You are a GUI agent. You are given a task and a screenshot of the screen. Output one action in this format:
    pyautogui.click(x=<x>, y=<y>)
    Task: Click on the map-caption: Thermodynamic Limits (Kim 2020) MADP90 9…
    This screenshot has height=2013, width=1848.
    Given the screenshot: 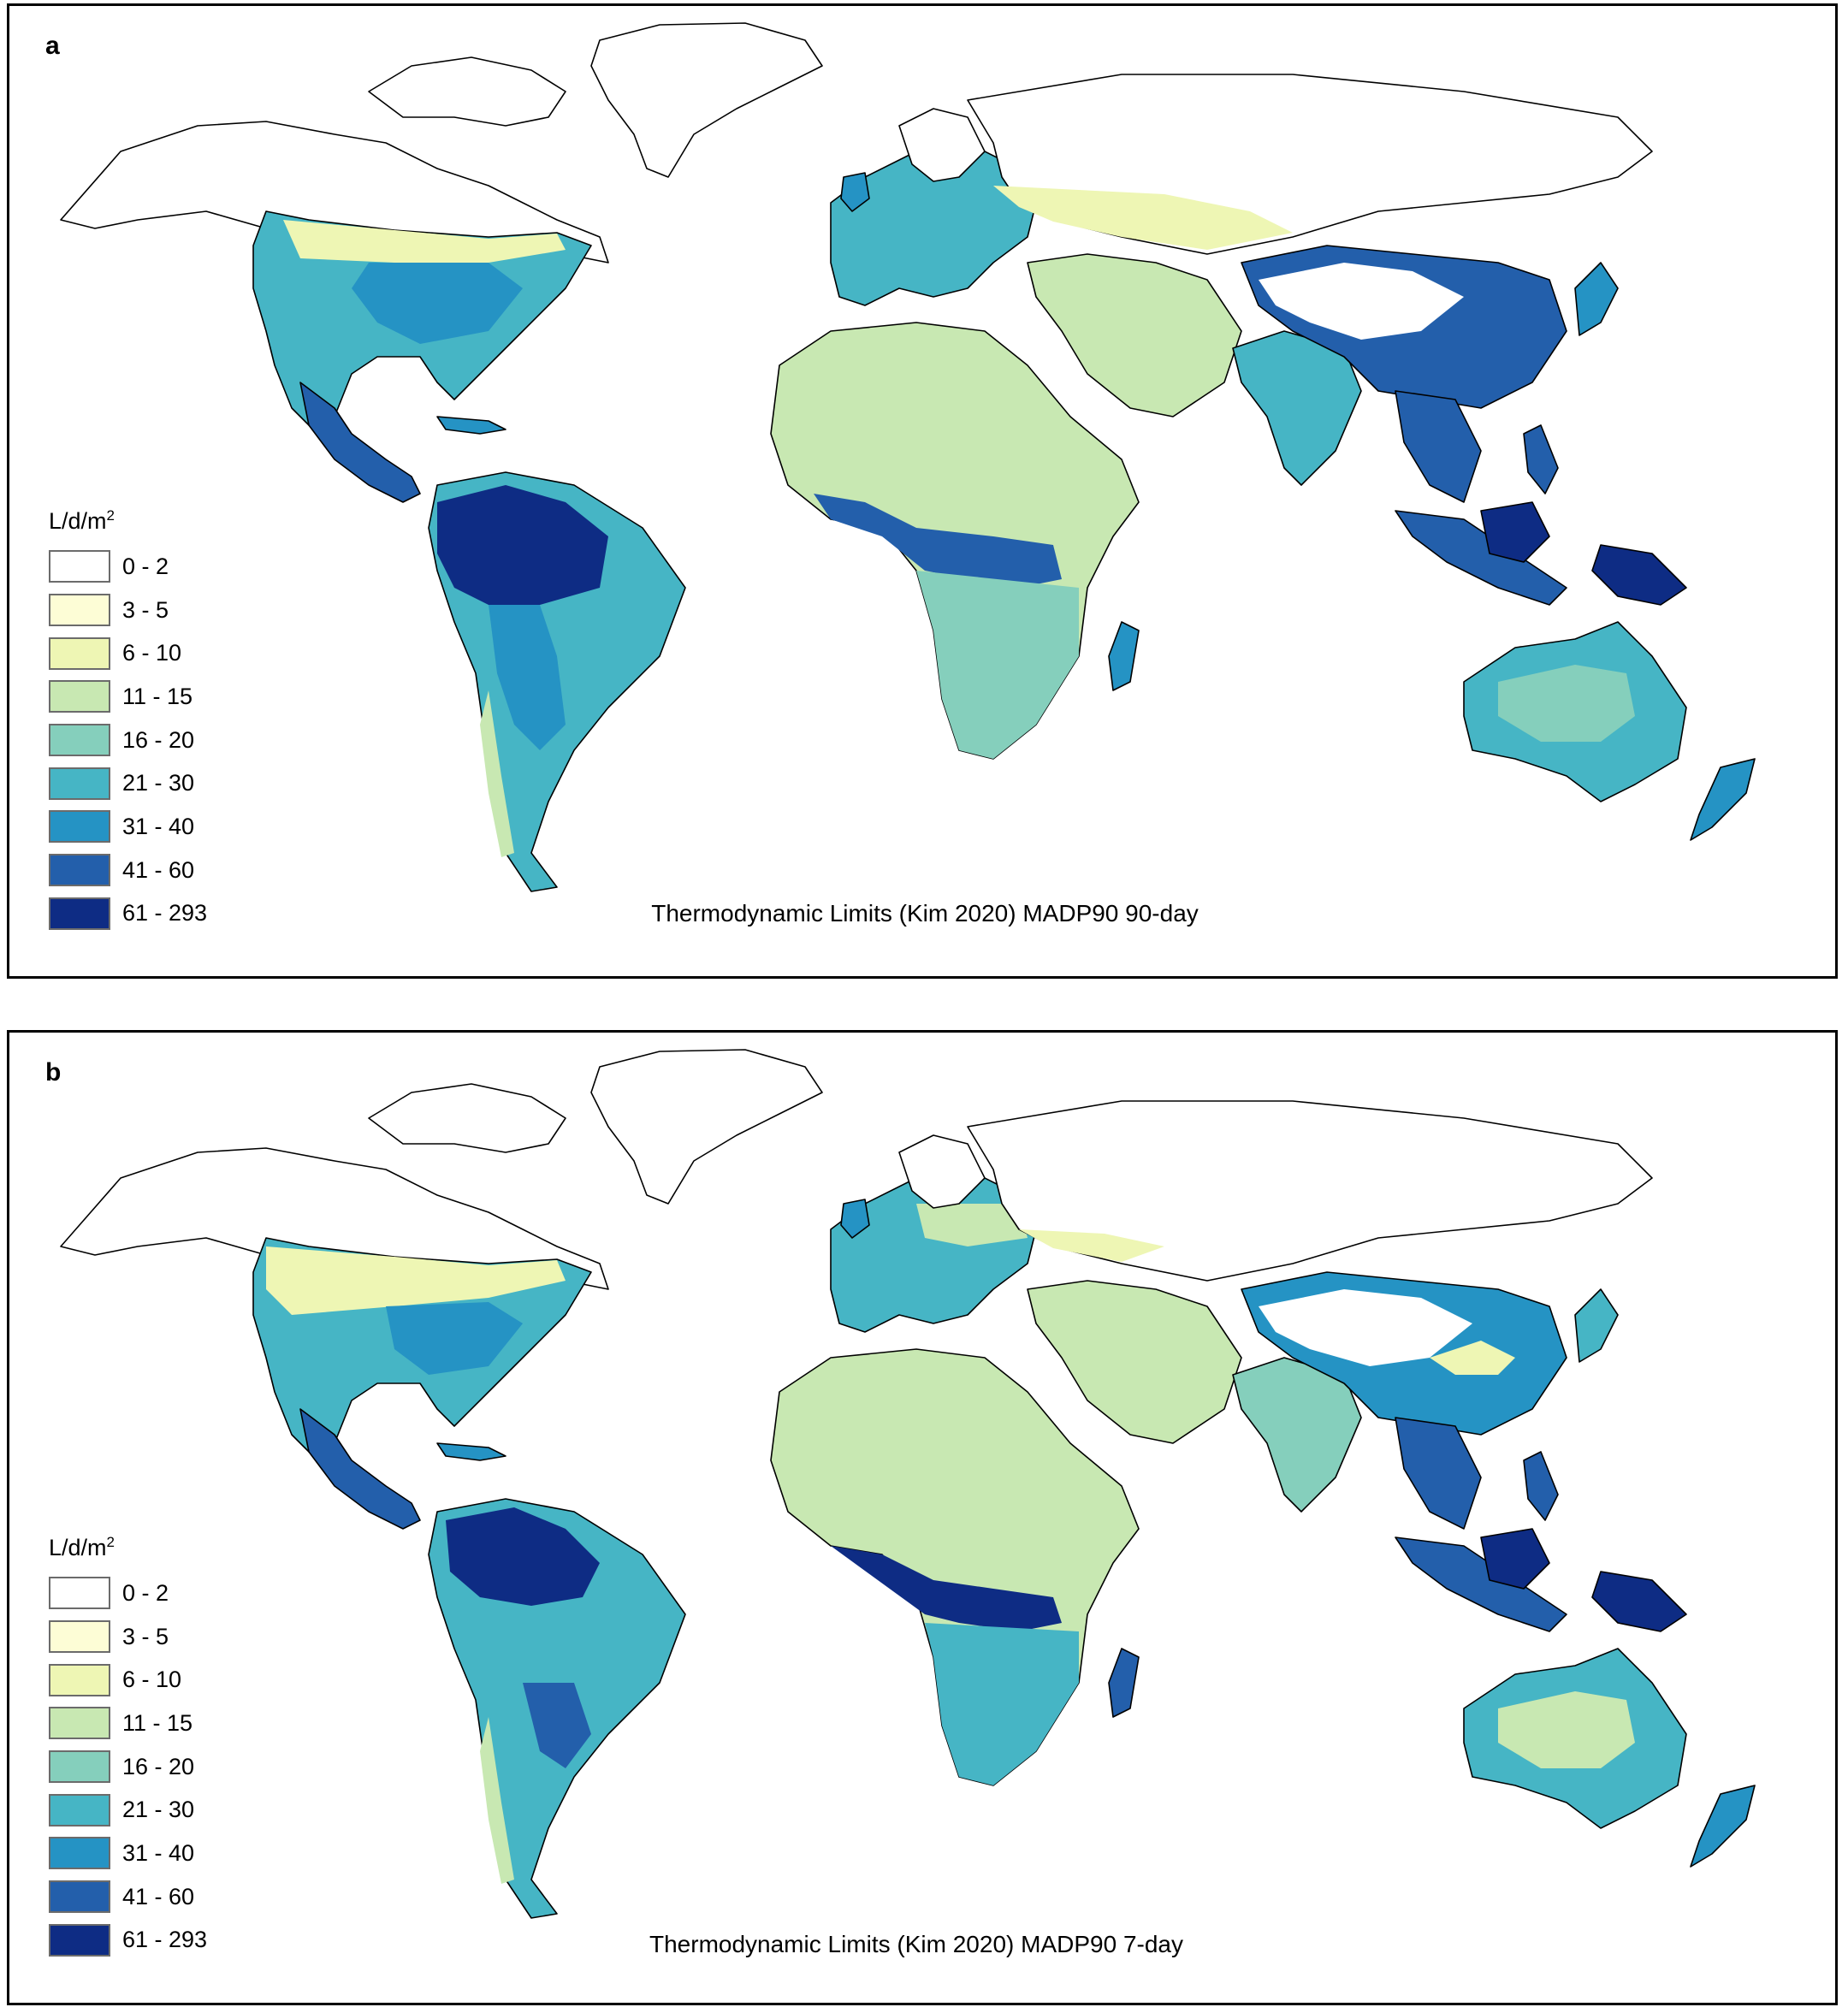 What is the action you would take?
    pyautogui.click(x=925, y=914)
    